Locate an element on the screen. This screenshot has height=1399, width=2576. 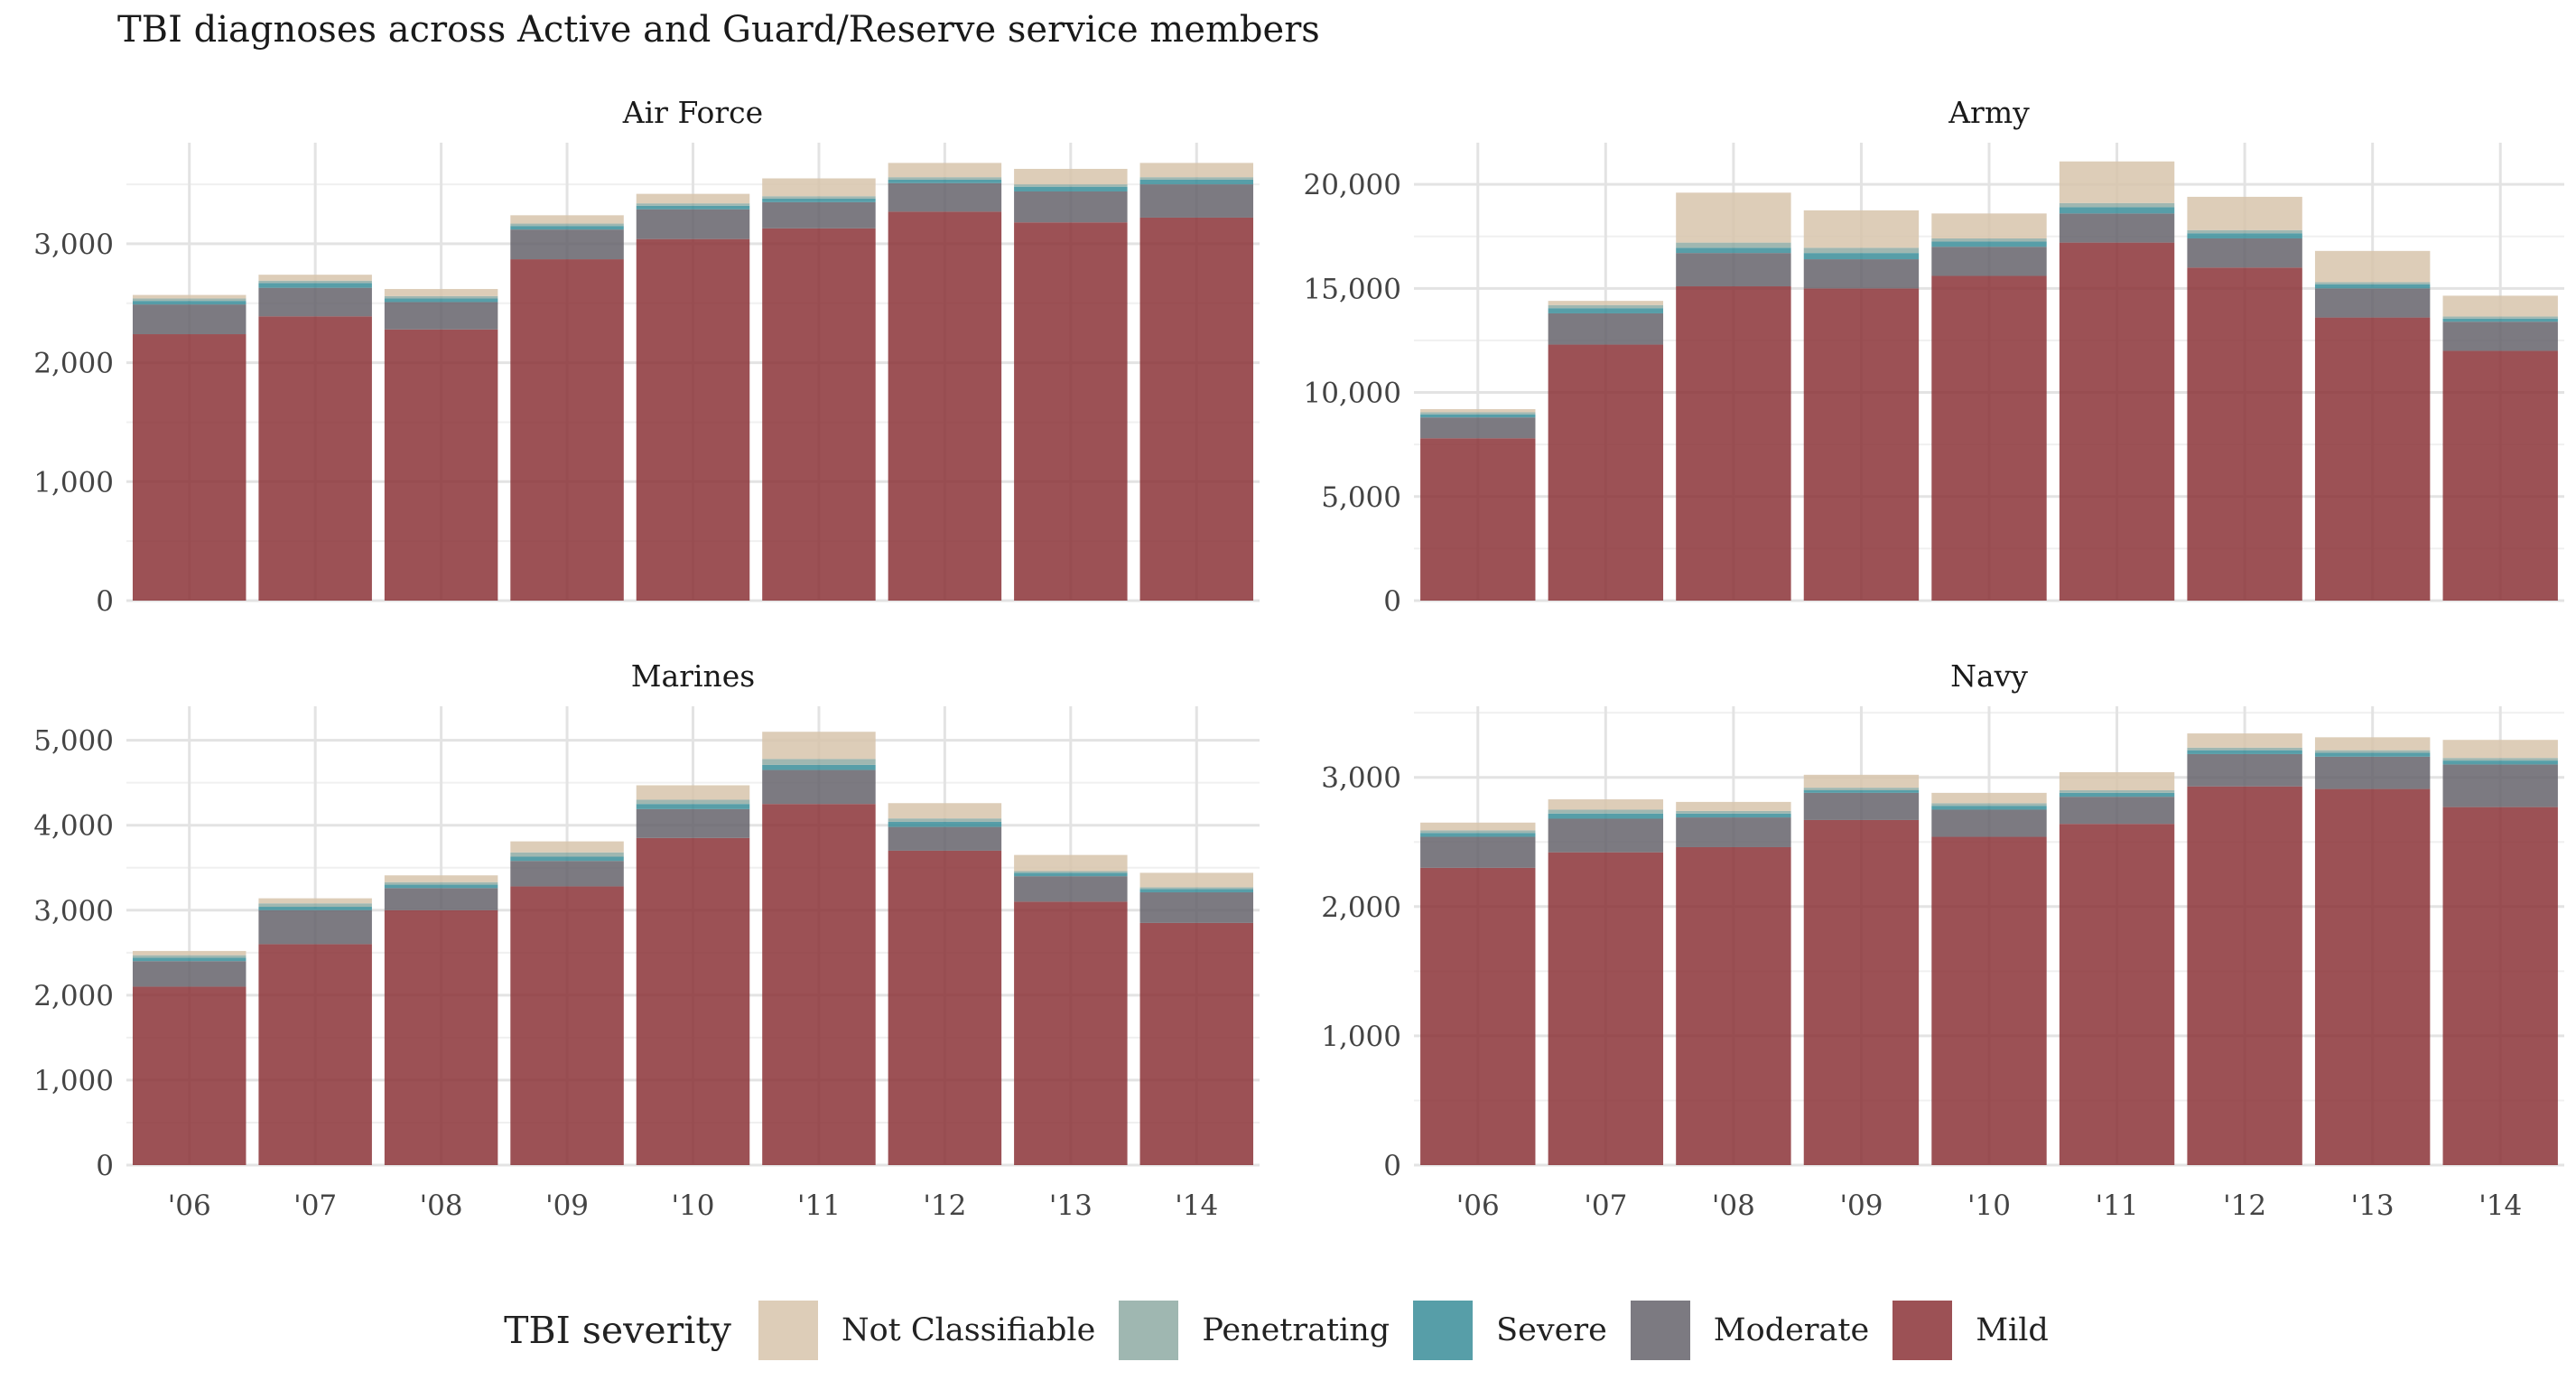
y-tick-label: 3,000 is located at coordinates (73, 245).